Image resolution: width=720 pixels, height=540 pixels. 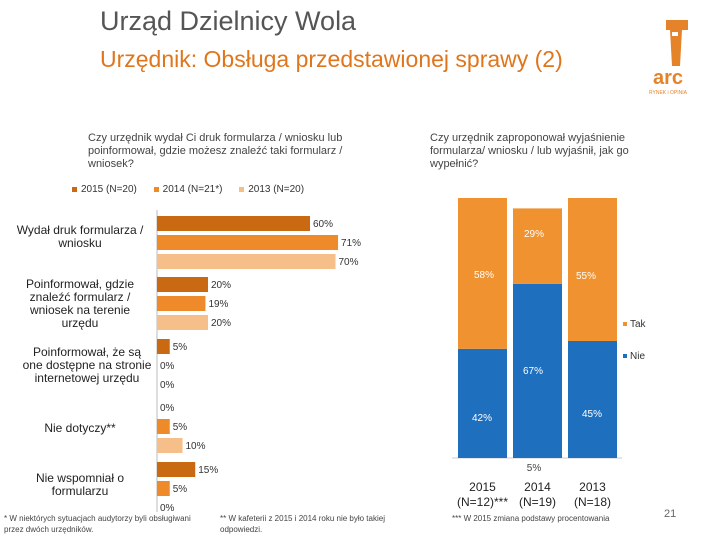 I want to click on legend-item-2015: 2015 (N=20), so click(x=104, y=189).